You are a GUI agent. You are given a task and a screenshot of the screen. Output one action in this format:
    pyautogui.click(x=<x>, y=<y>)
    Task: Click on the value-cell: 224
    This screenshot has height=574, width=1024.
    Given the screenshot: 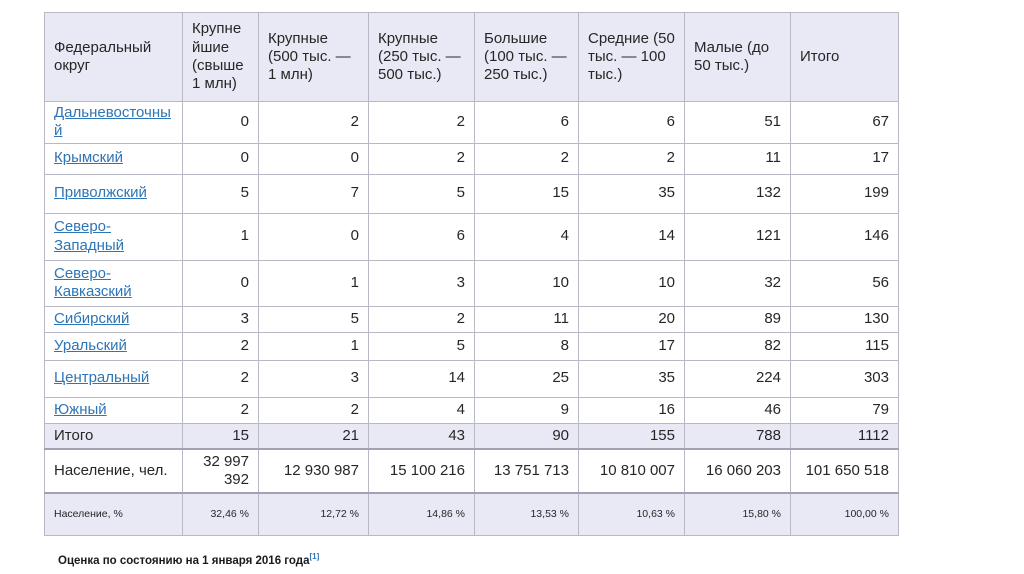 What is the action you would take?
    pyautogui.click(x=737, y=378)
    